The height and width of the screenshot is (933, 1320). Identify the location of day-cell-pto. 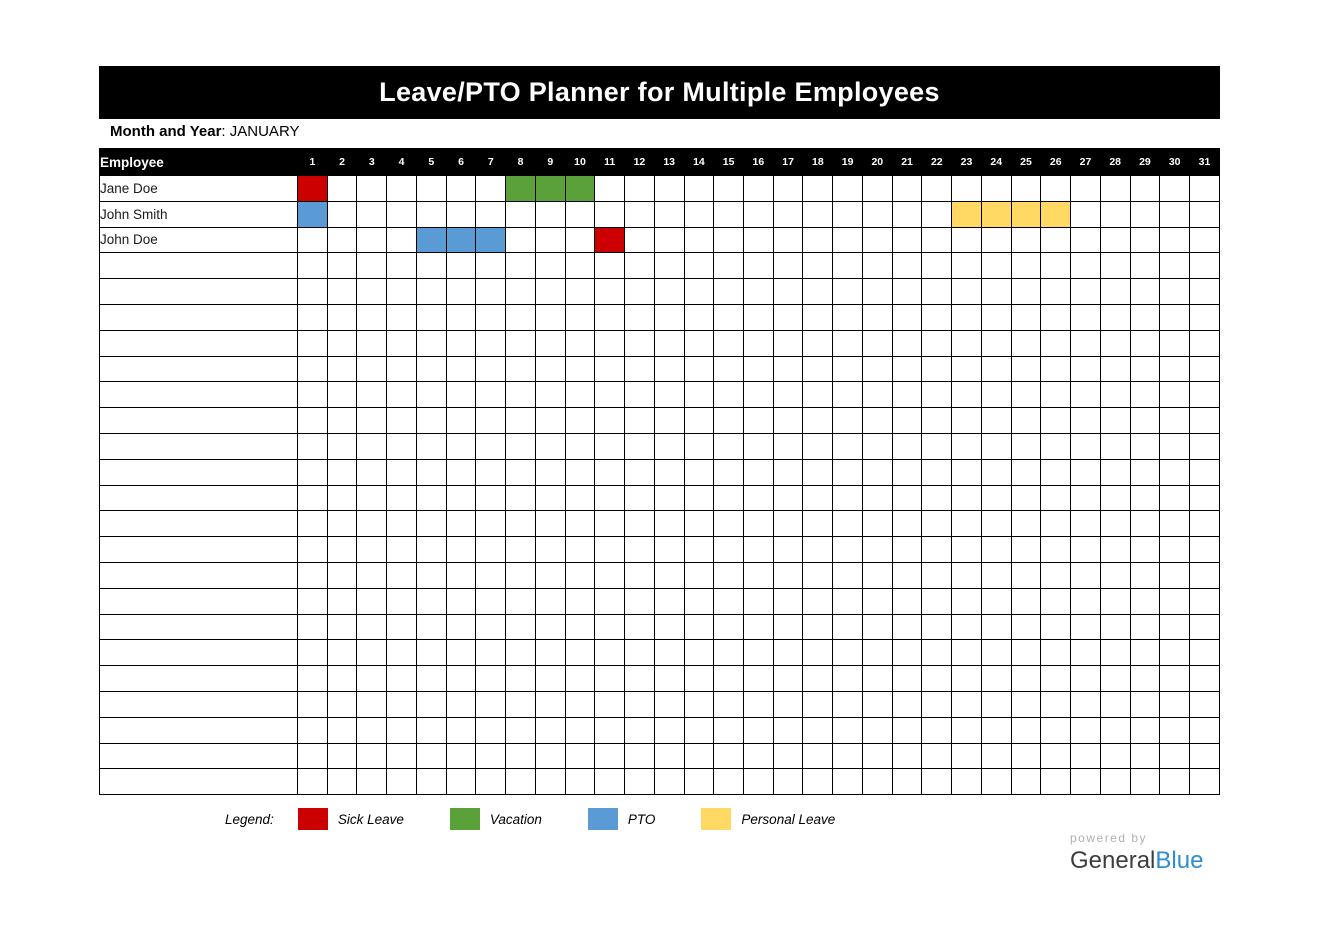
(491, 240).